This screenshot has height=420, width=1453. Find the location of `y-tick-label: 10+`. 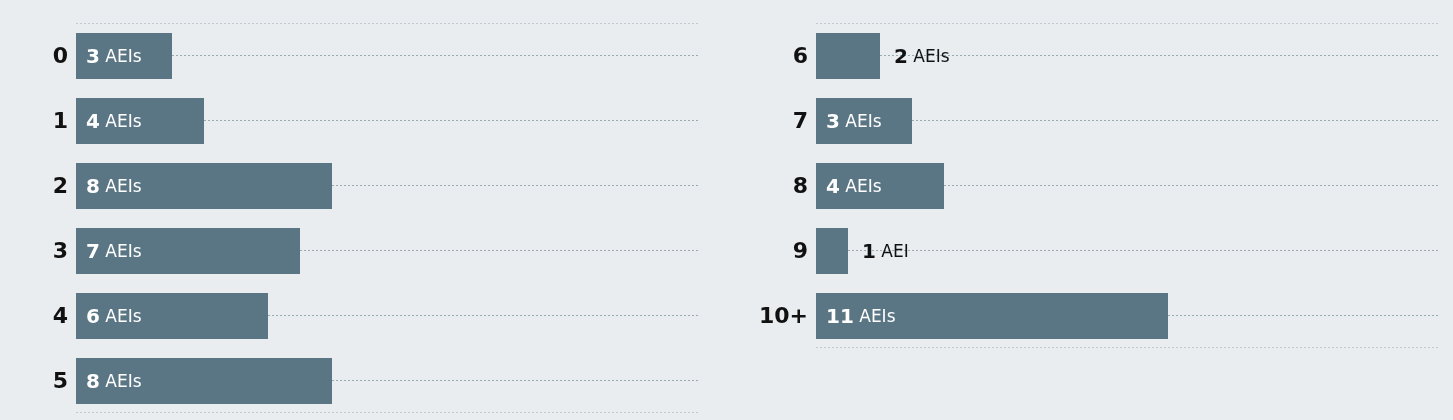

y-tick-label: 10+ is located at coordinates (783, 316).